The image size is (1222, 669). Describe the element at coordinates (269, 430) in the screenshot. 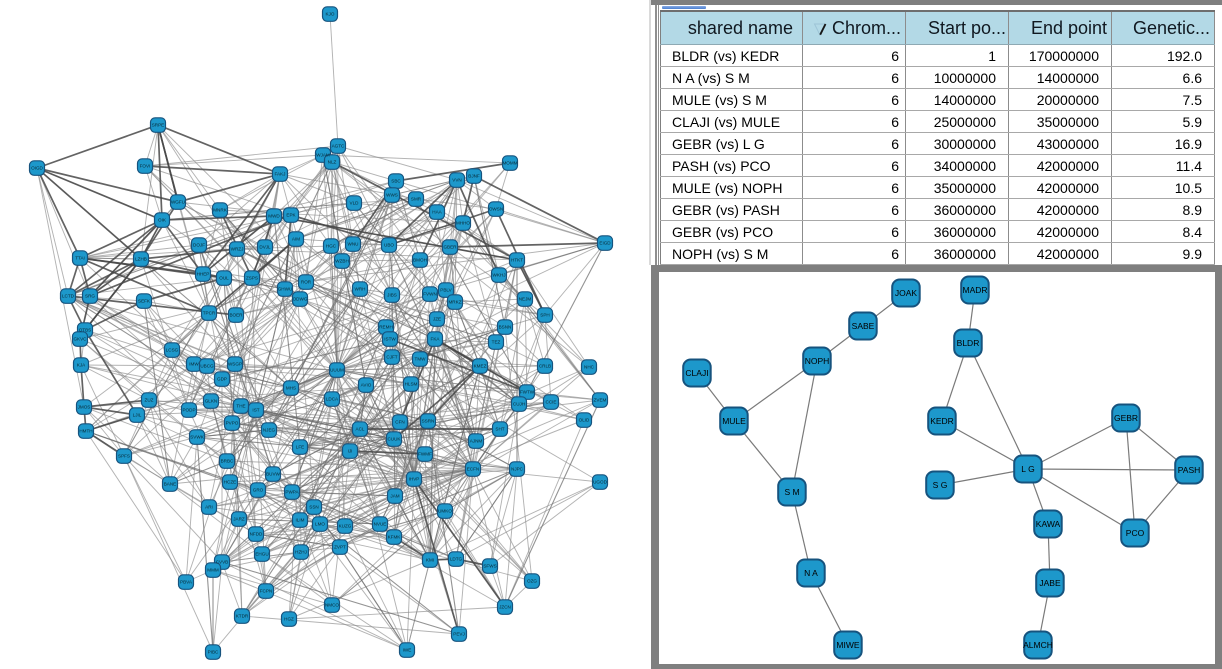

I see `svg-text: NJEG` at that location.